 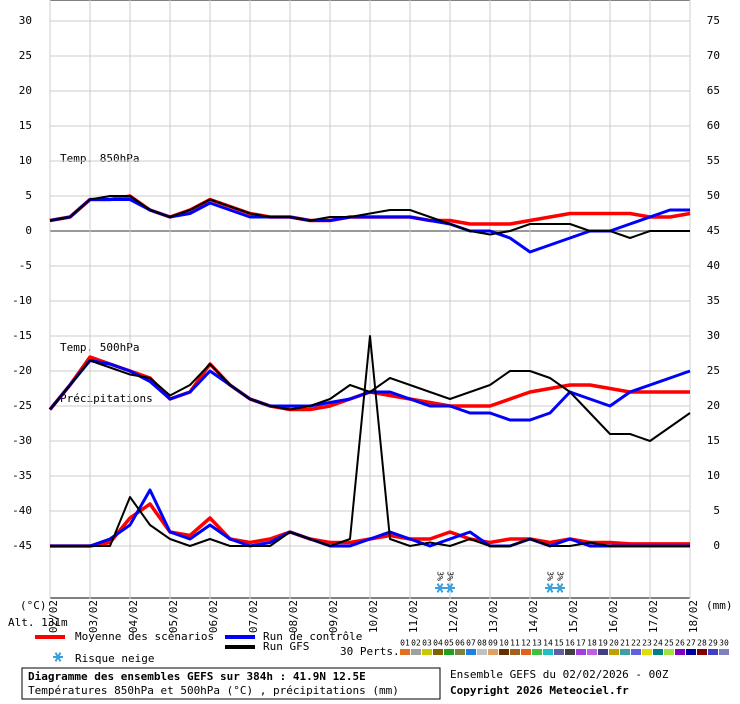 What do you see at coordinates (405, 643) in the screenshot?
I see `perturbation-id: 01` at bounding box center [405, 643].